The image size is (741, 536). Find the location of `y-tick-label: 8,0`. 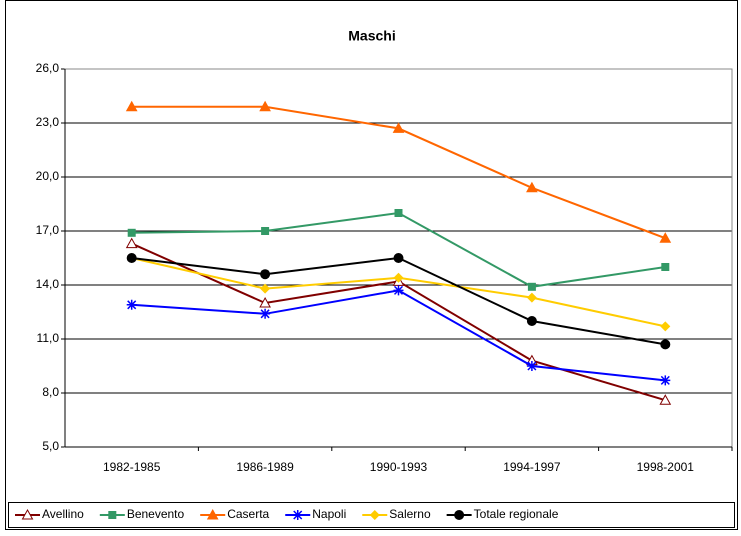

y-tick-label: 8,0 is located at coordinates (50, 392).